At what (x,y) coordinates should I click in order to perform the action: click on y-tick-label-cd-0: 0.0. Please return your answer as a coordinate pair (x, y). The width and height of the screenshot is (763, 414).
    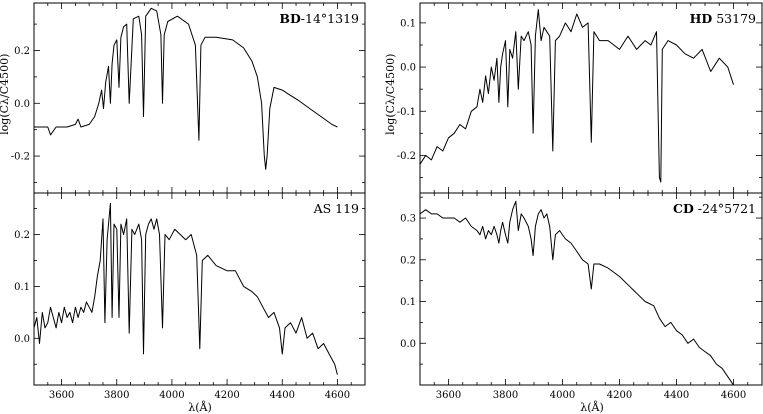
    Looking at the image, I should click on (408, 344).